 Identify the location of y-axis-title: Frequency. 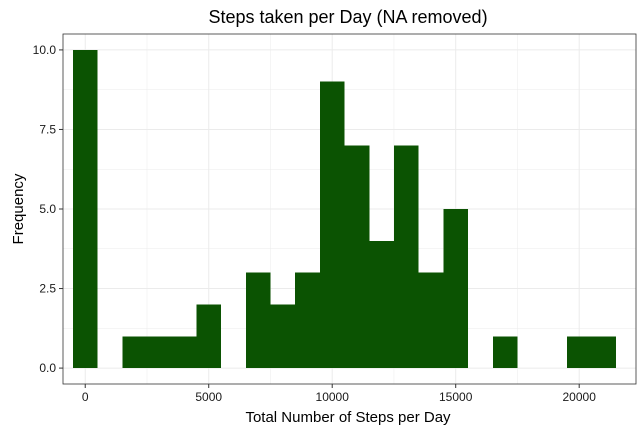
(18, 208).